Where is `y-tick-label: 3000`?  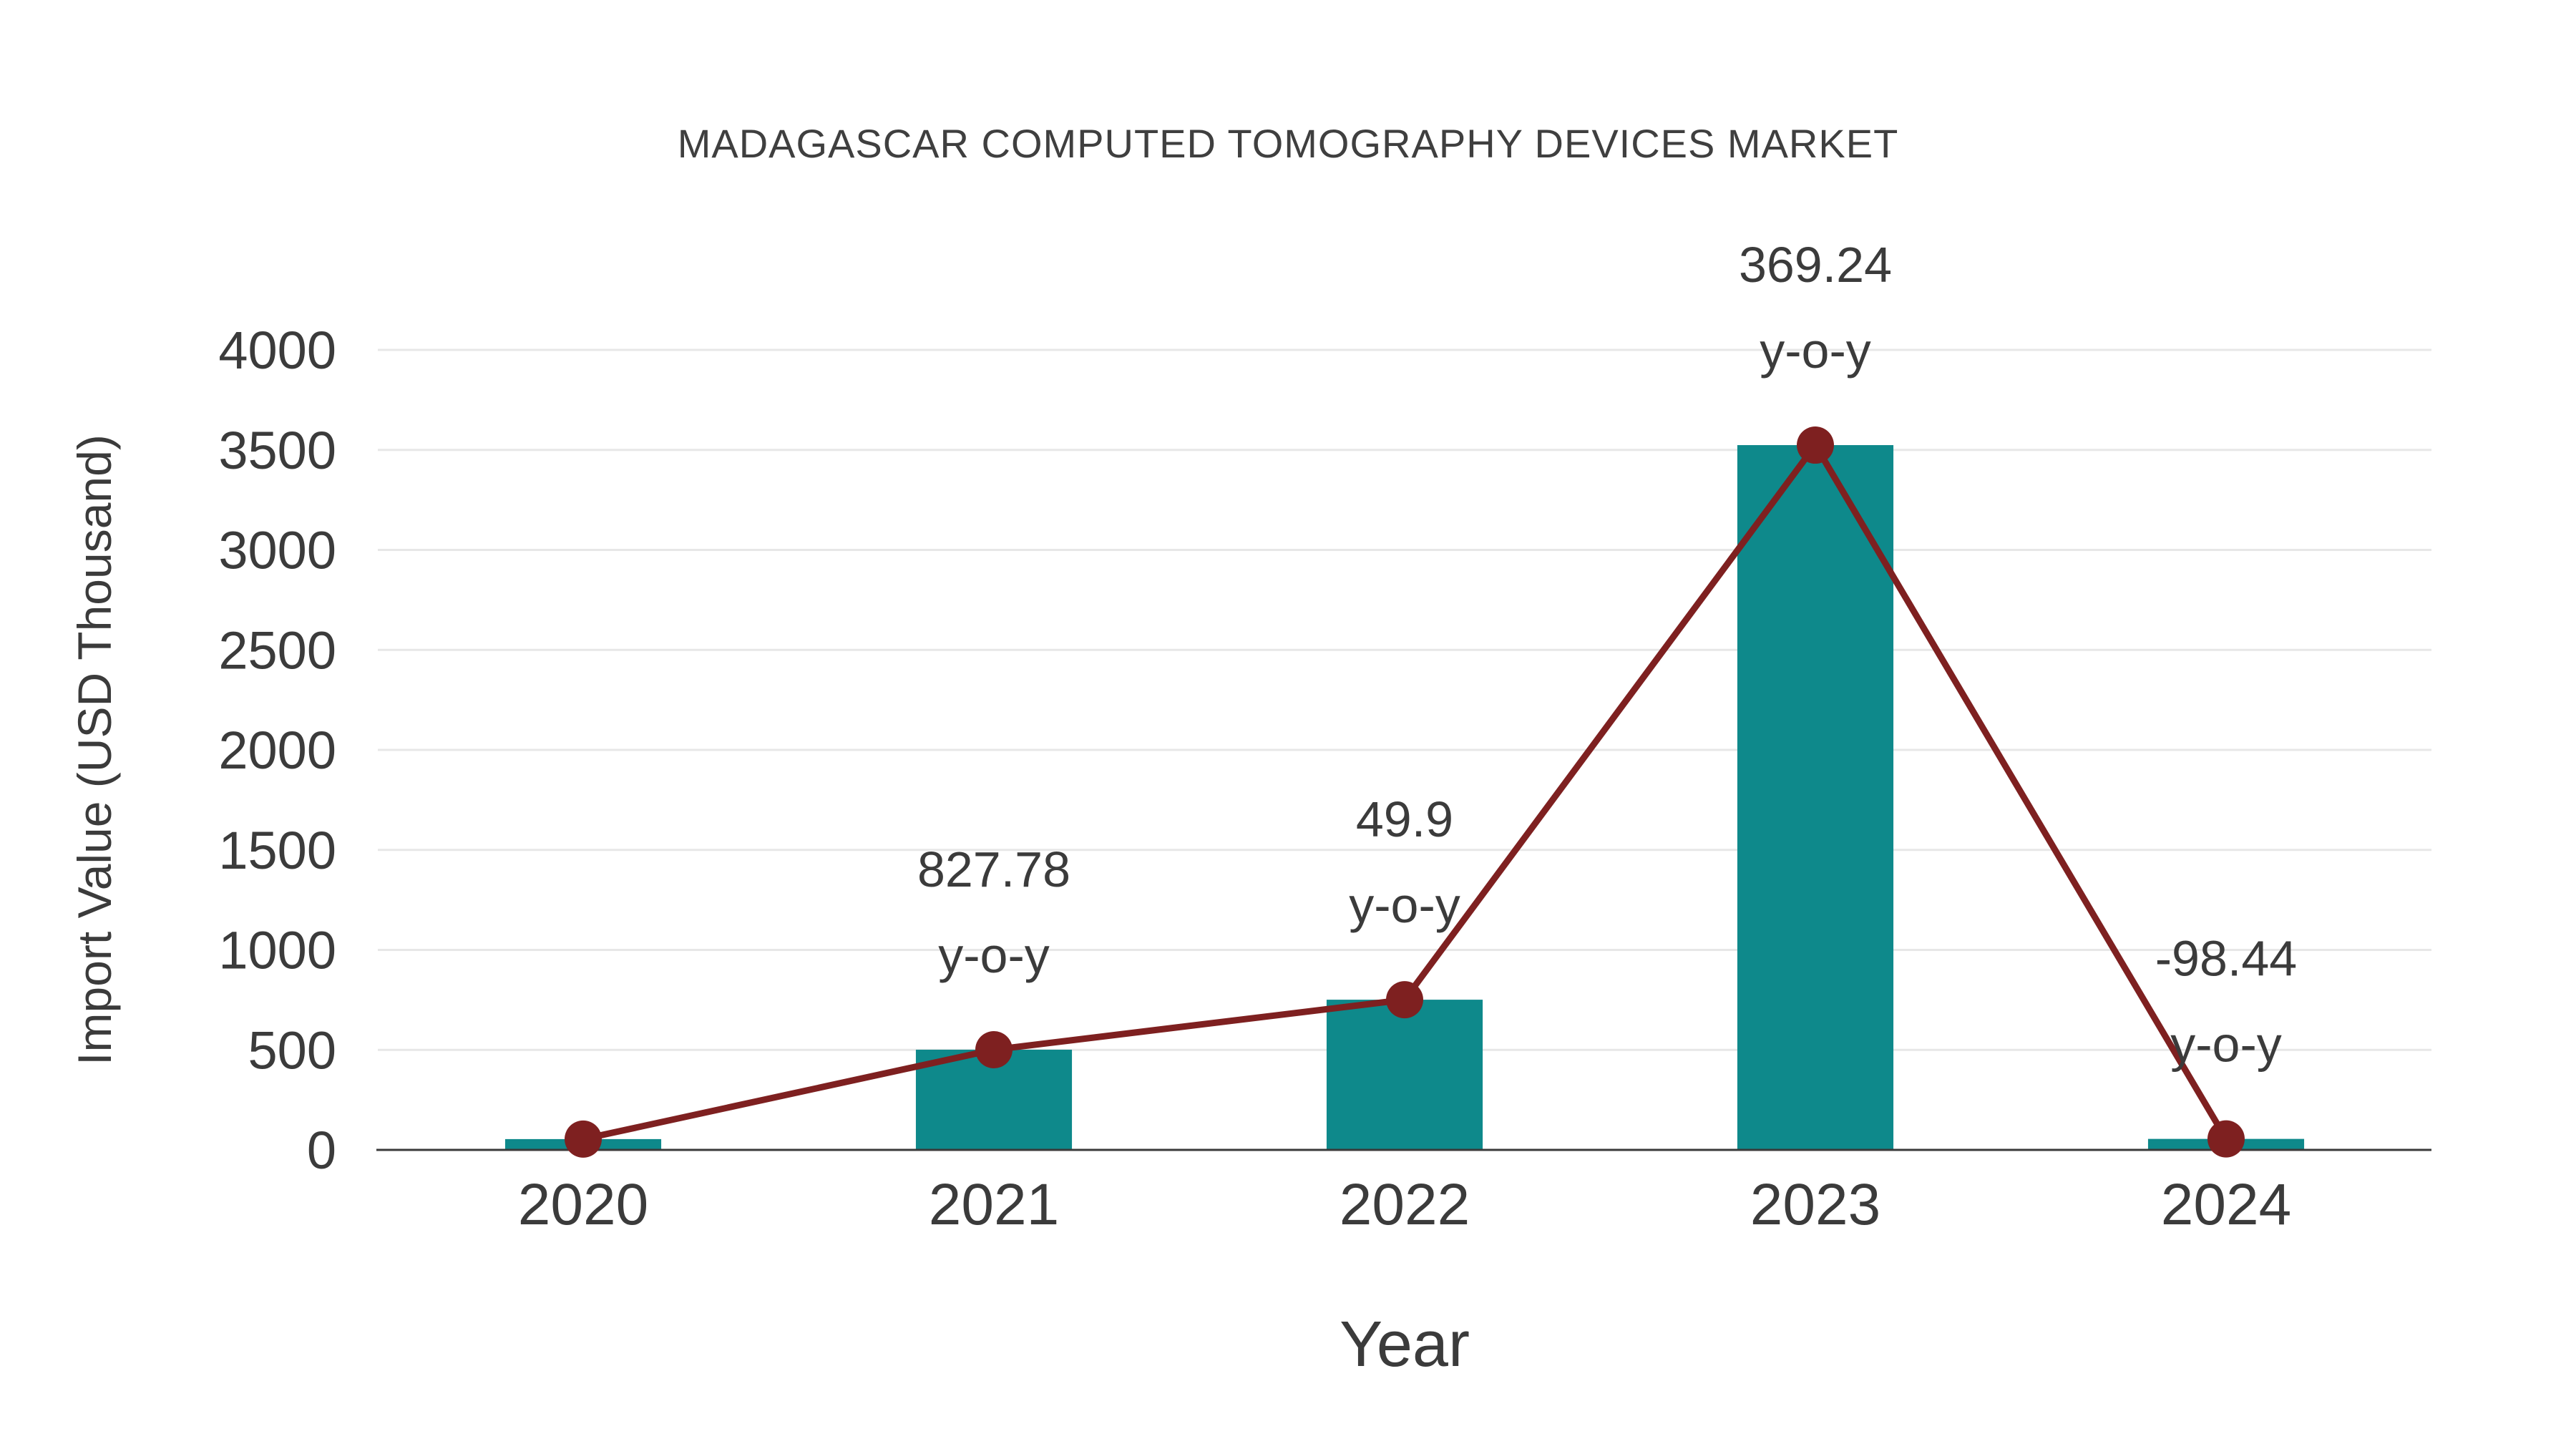
y-tick-label: 3000 is located at coordinates (277, 550).